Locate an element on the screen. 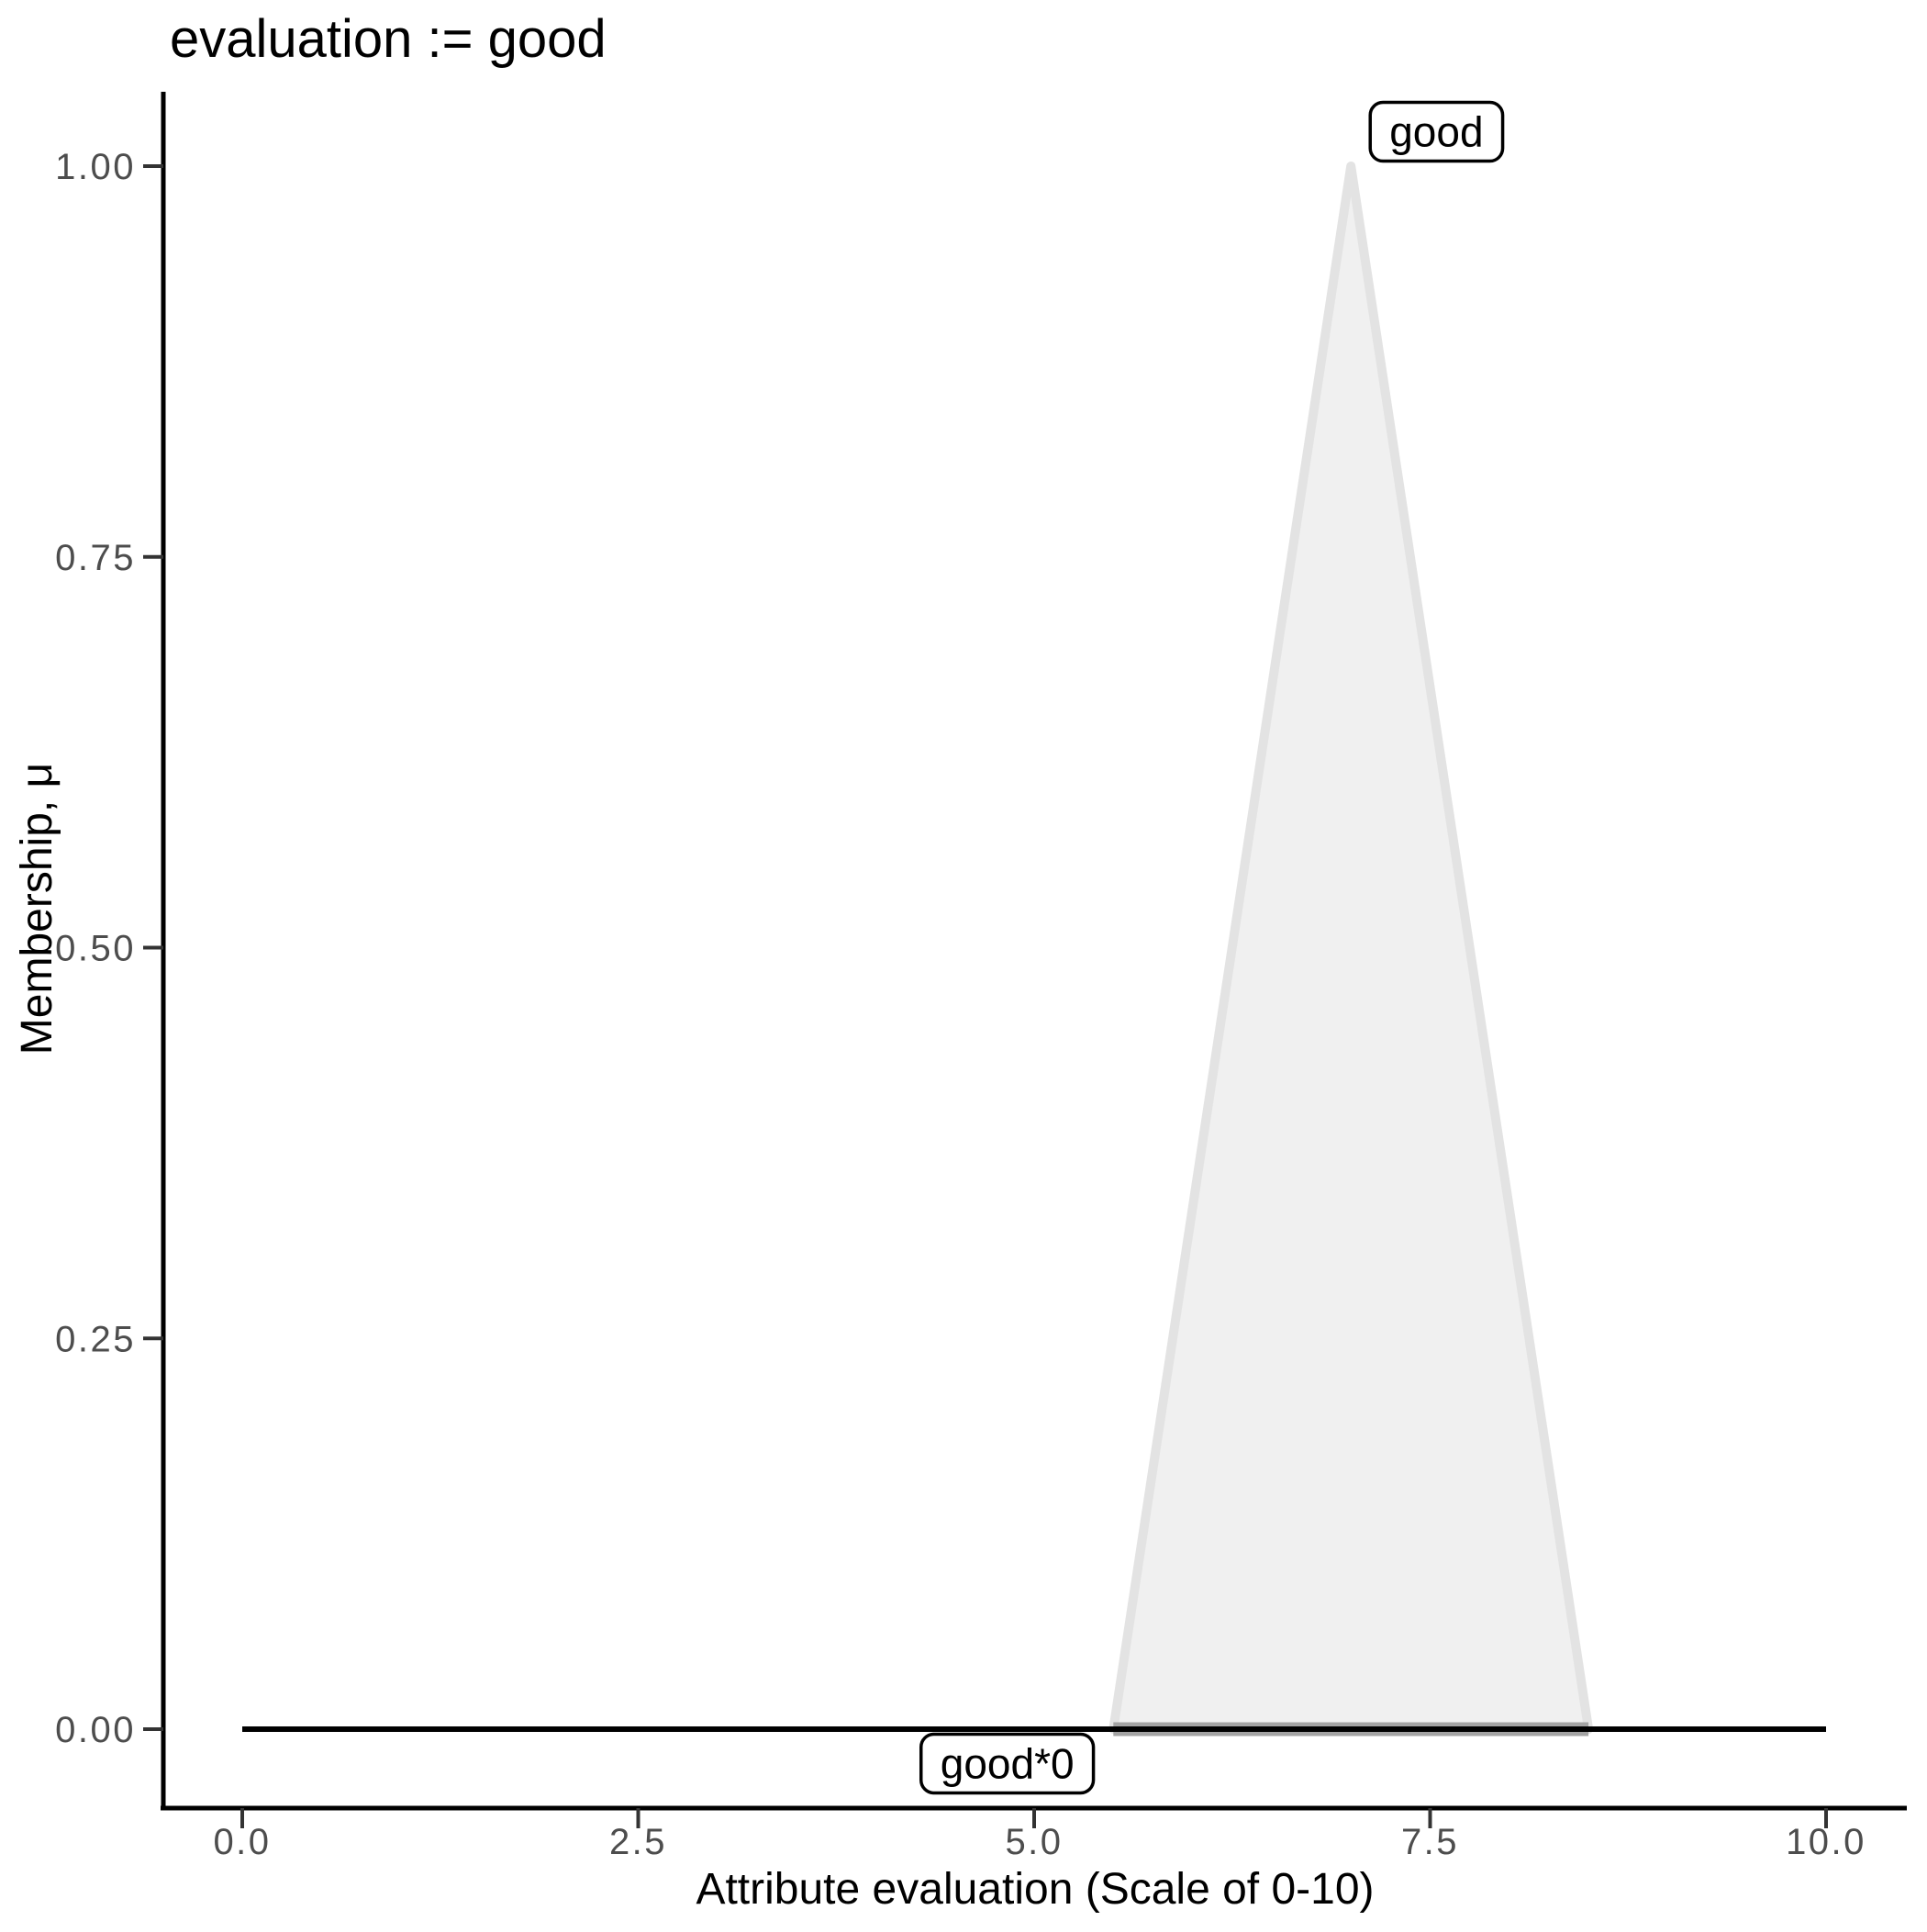 The height and width of the screenshot is (1932, 1927). y-tick-label: 0.25 is located at coordinates (95, 1339).